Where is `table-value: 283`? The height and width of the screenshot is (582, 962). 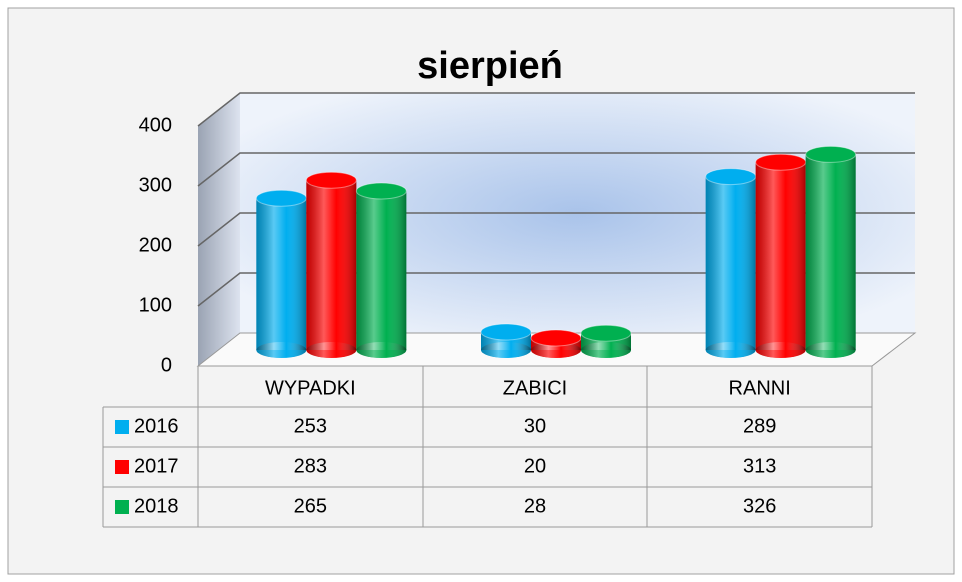 table-value: 283 is located at coordinates (310, 466).